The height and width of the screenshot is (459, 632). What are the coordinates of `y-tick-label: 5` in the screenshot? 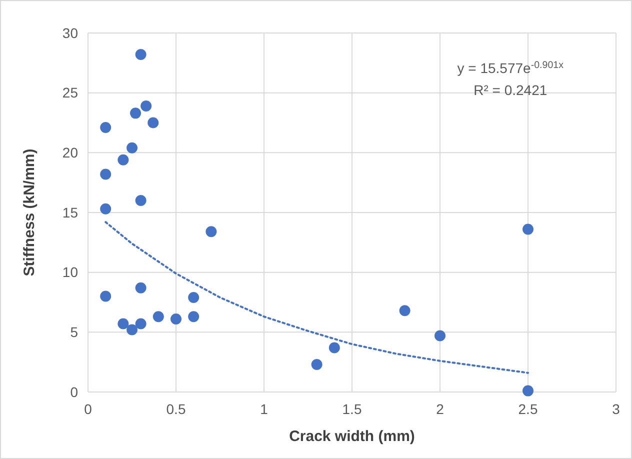 It's located at (74, 332).